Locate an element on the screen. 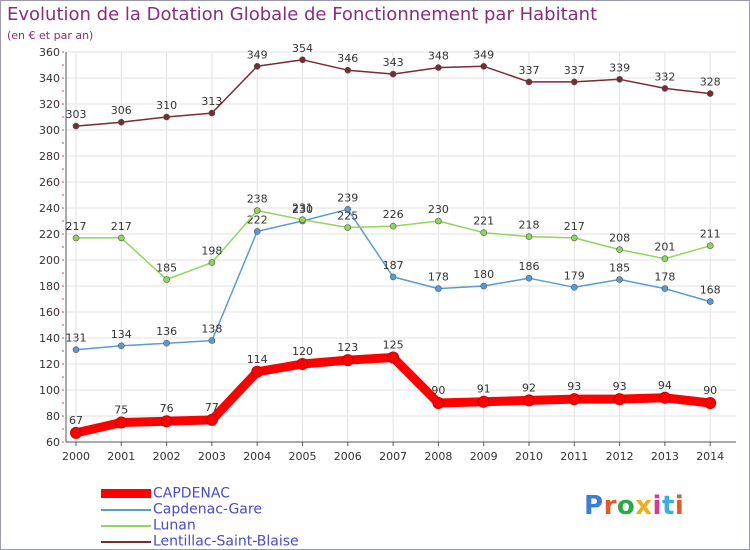  data-label-capdenac: 75 is located at coordinates (121, 410).